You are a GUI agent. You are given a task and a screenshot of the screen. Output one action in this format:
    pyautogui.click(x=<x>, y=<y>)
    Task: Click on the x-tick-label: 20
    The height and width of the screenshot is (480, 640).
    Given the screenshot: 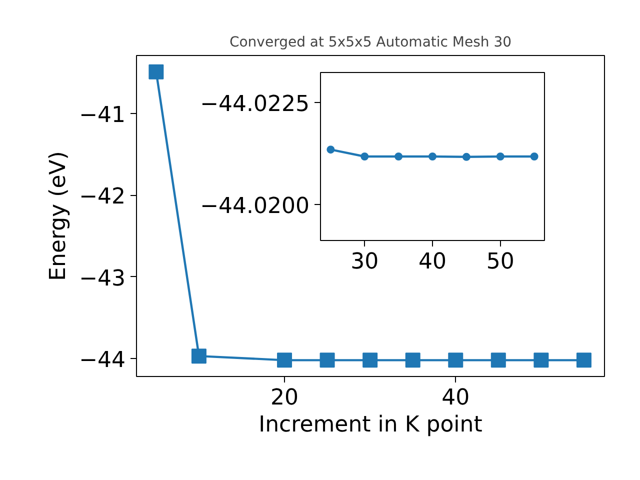 What is the action you would take?
    pyautogui.click(x=284, y=398)
    